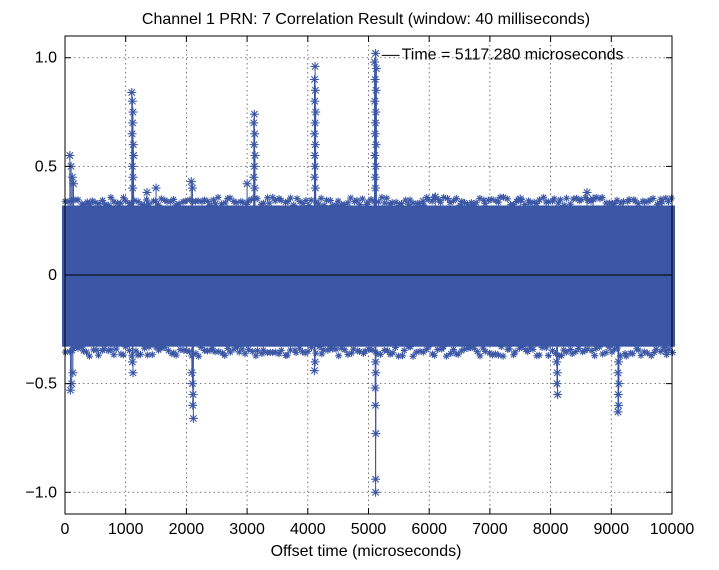 The height and width of the screenshot is (570, 719). I want to click on x-tick-label: 2000, so click(187, 529).